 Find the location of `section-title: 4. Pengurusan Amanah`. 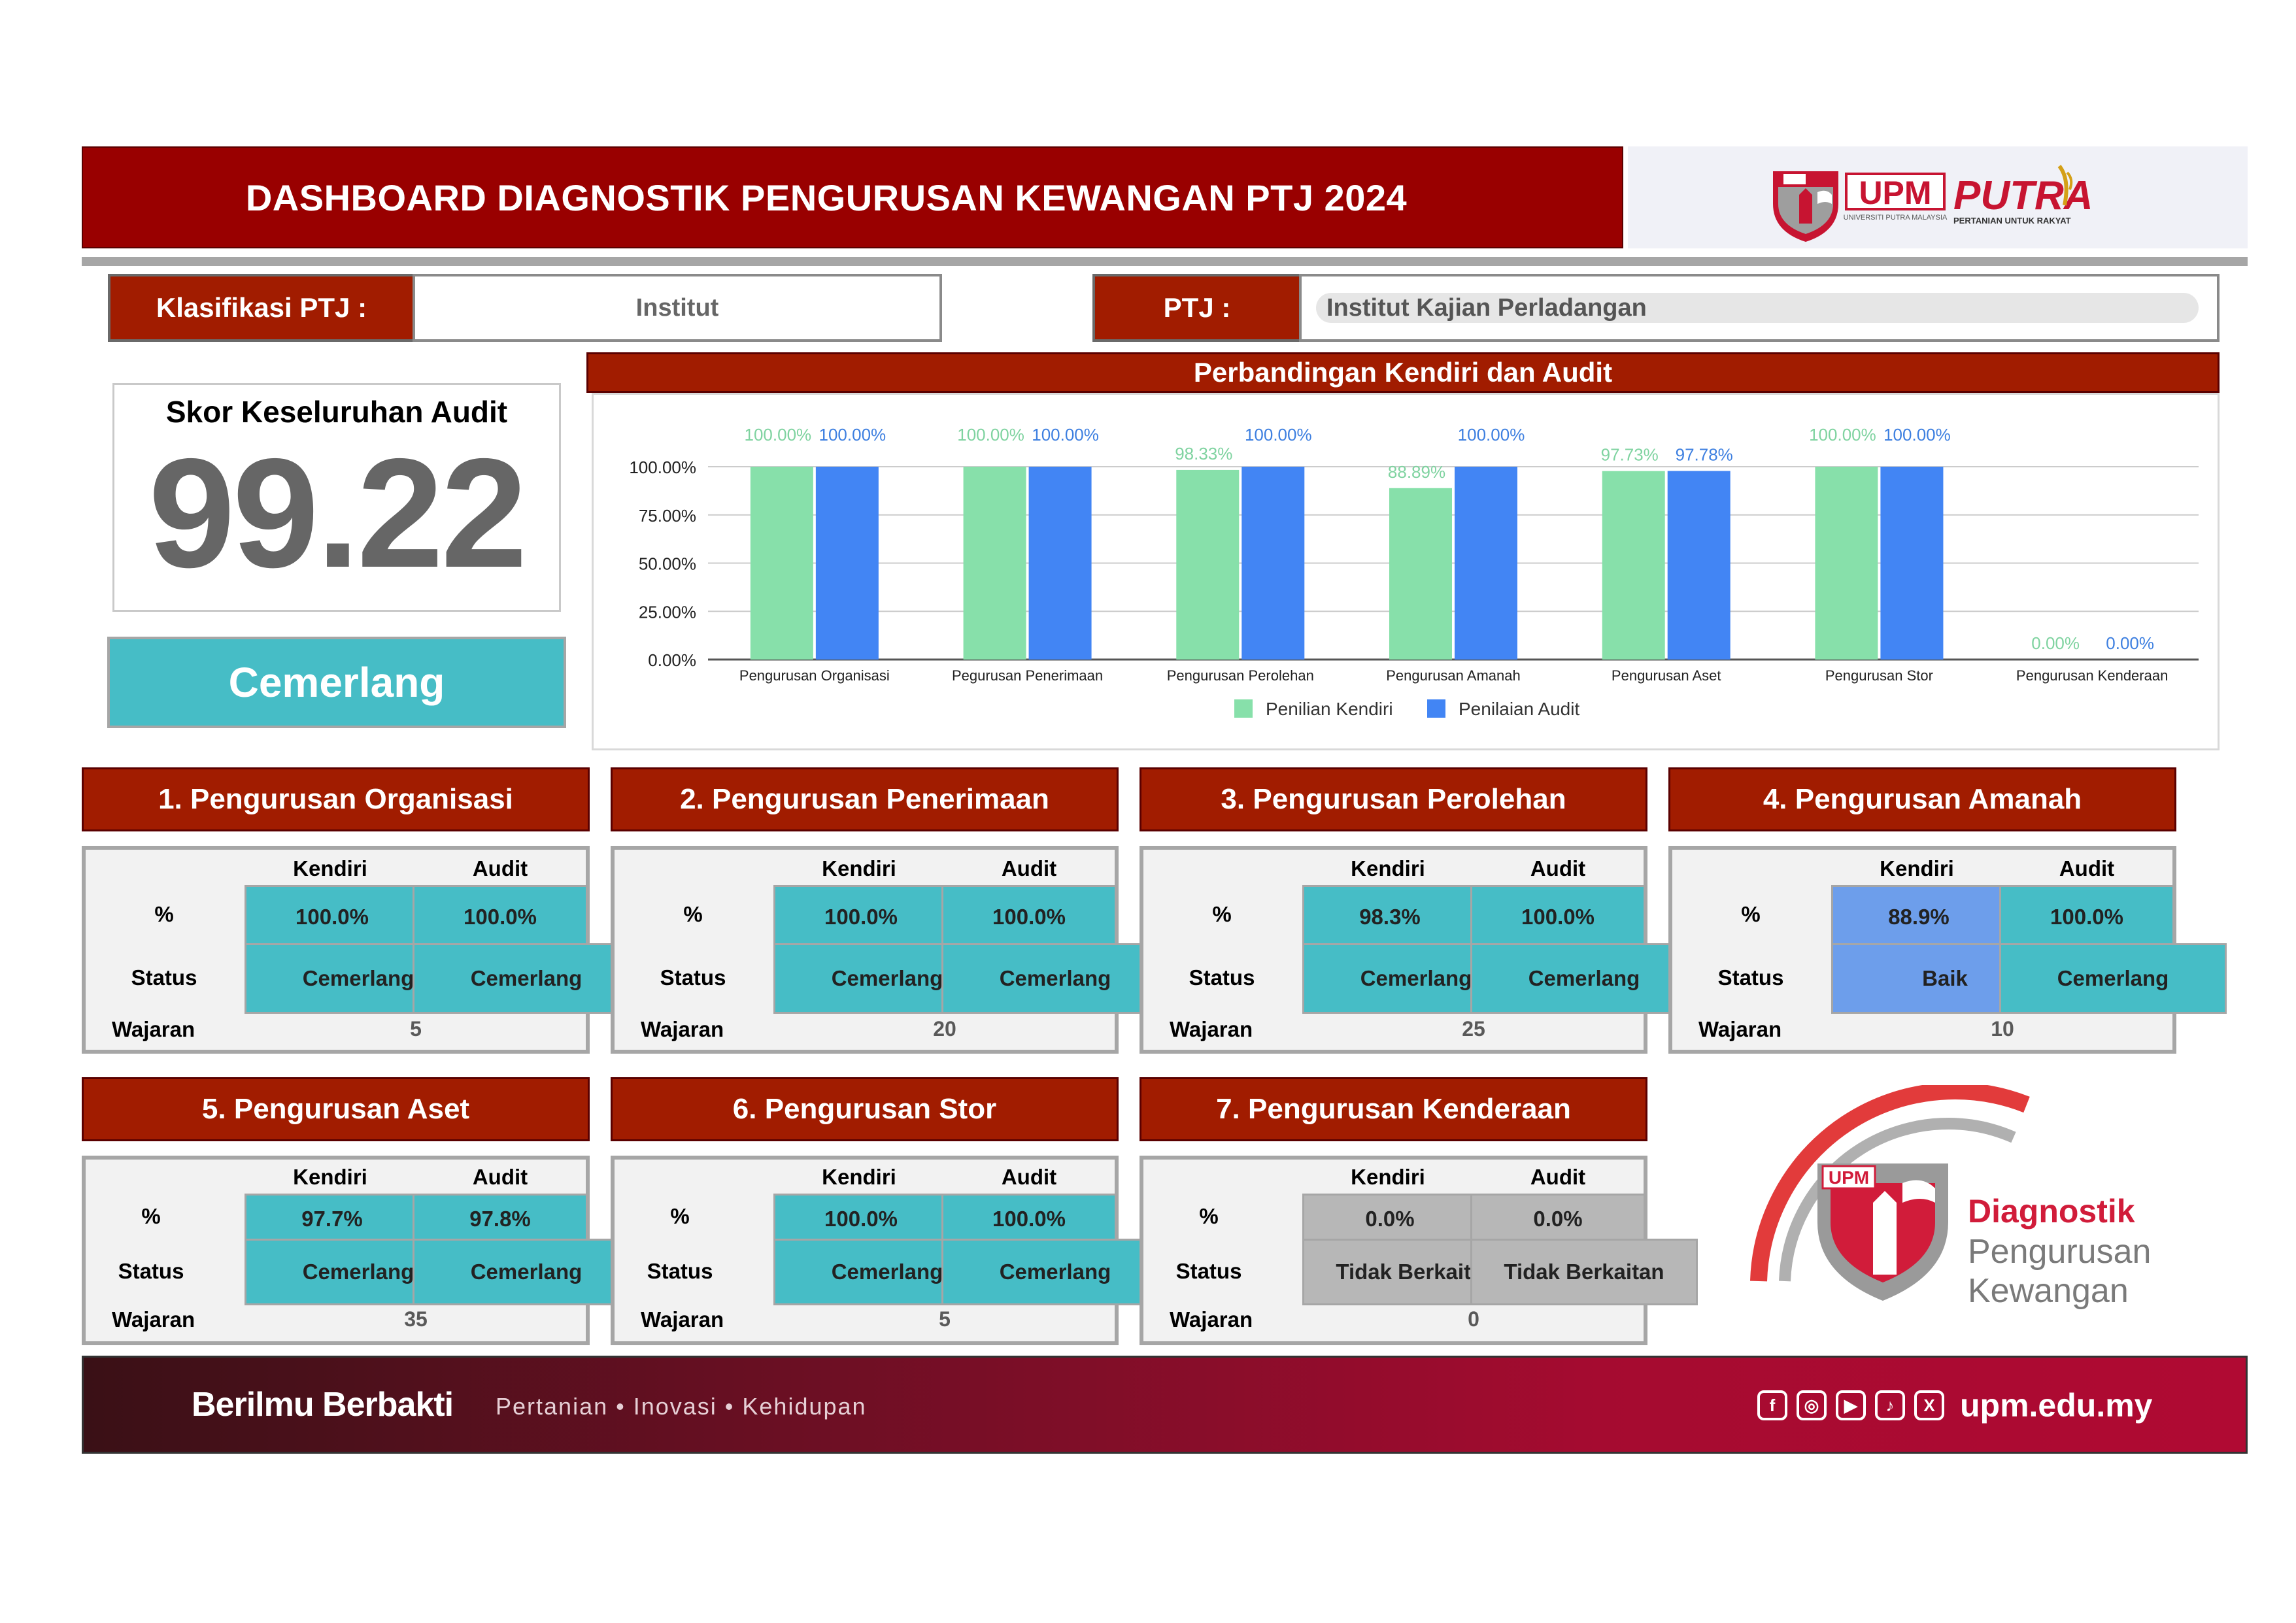

section-title: 4. Pengurusan Amanah is located at coordinates (1922, 799).